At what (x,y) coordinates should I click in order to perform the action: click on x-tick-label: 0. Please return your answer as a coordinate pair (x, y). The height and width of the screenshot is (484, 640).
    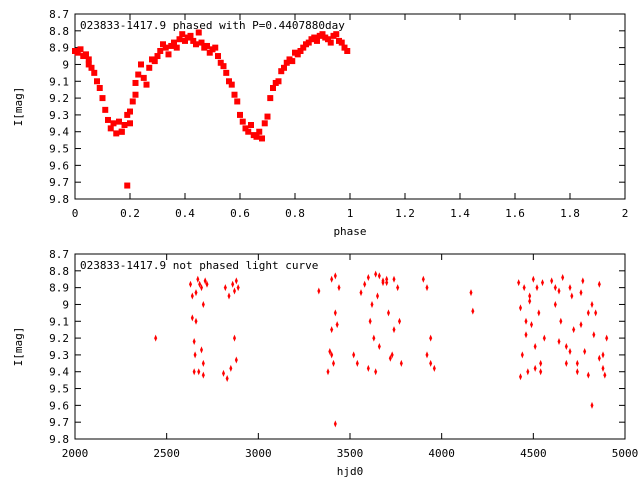
    Looking at the image, I should click on (75, 213).